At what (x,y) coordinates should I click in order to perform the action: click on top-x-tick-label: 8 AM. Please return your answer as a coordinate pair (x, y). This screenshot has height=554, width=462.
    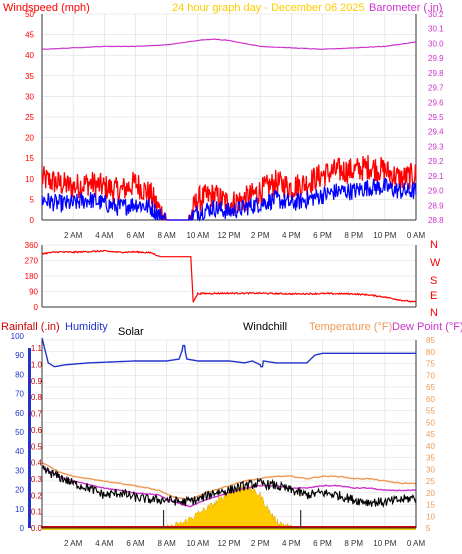
    Looking at the image, I should click on (167, 235).